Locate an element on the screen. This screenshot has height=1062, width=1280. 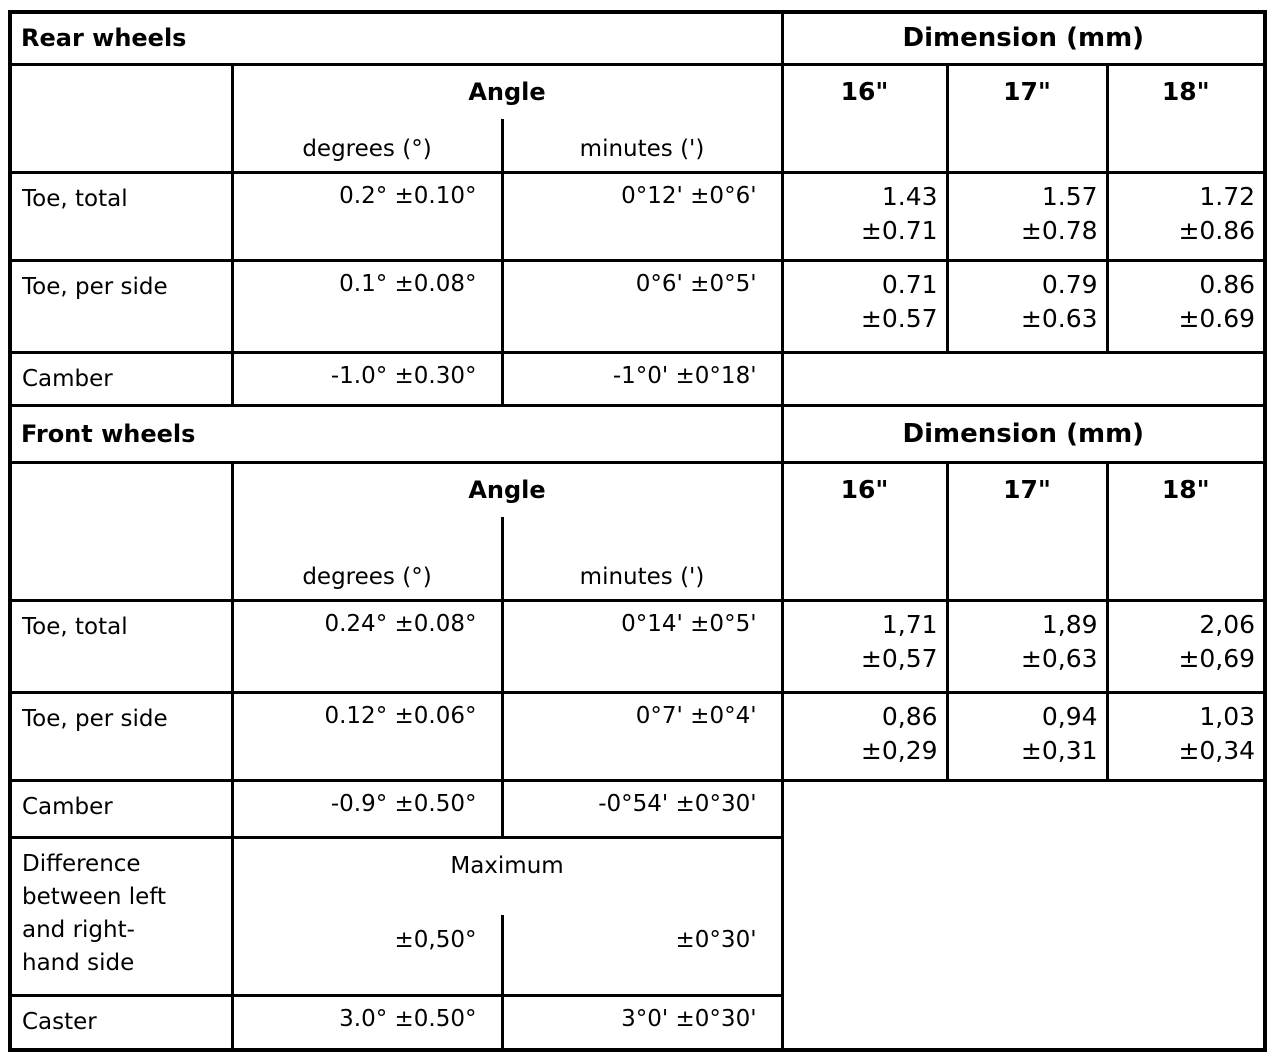
difference-minutes-value: ±0°30' is located at coordinates (642, 956).